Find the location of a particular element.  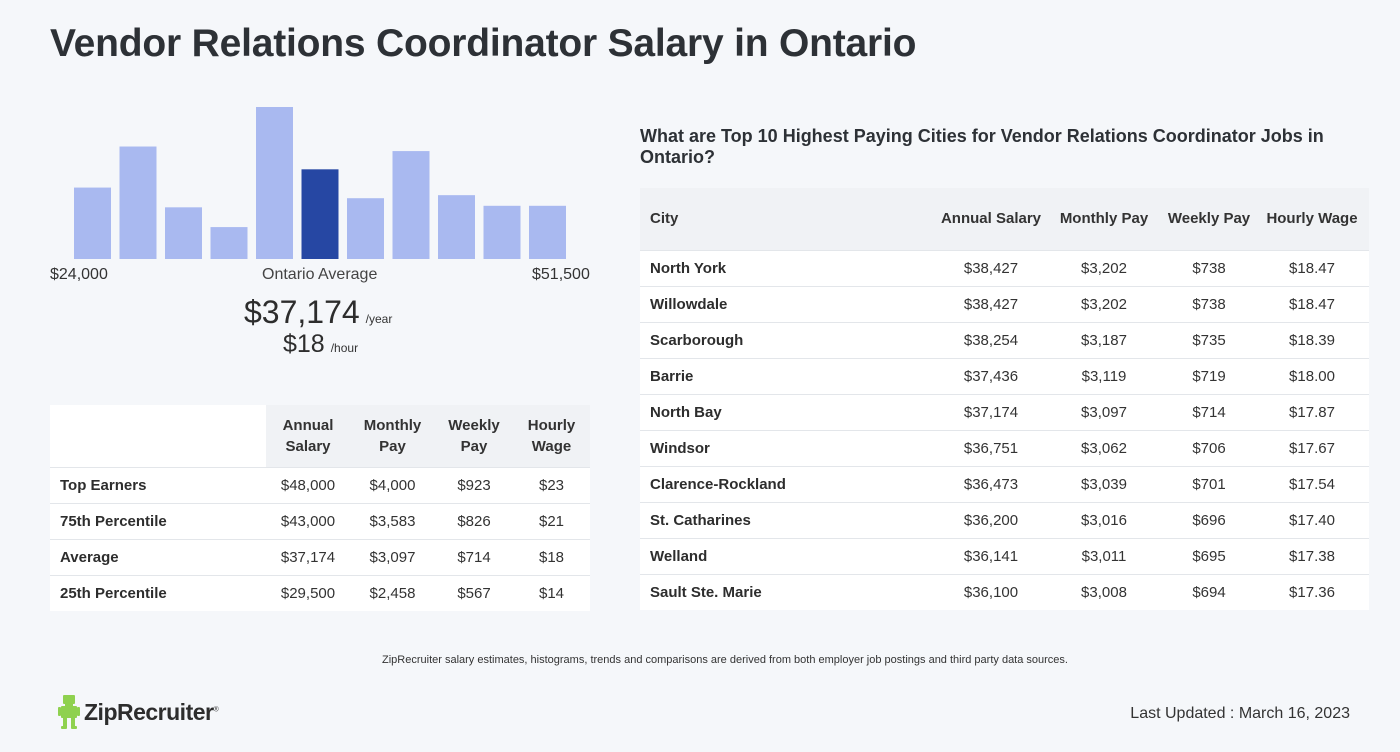

hourly-wage-cell: $23 is located at coordinates (551, 484).